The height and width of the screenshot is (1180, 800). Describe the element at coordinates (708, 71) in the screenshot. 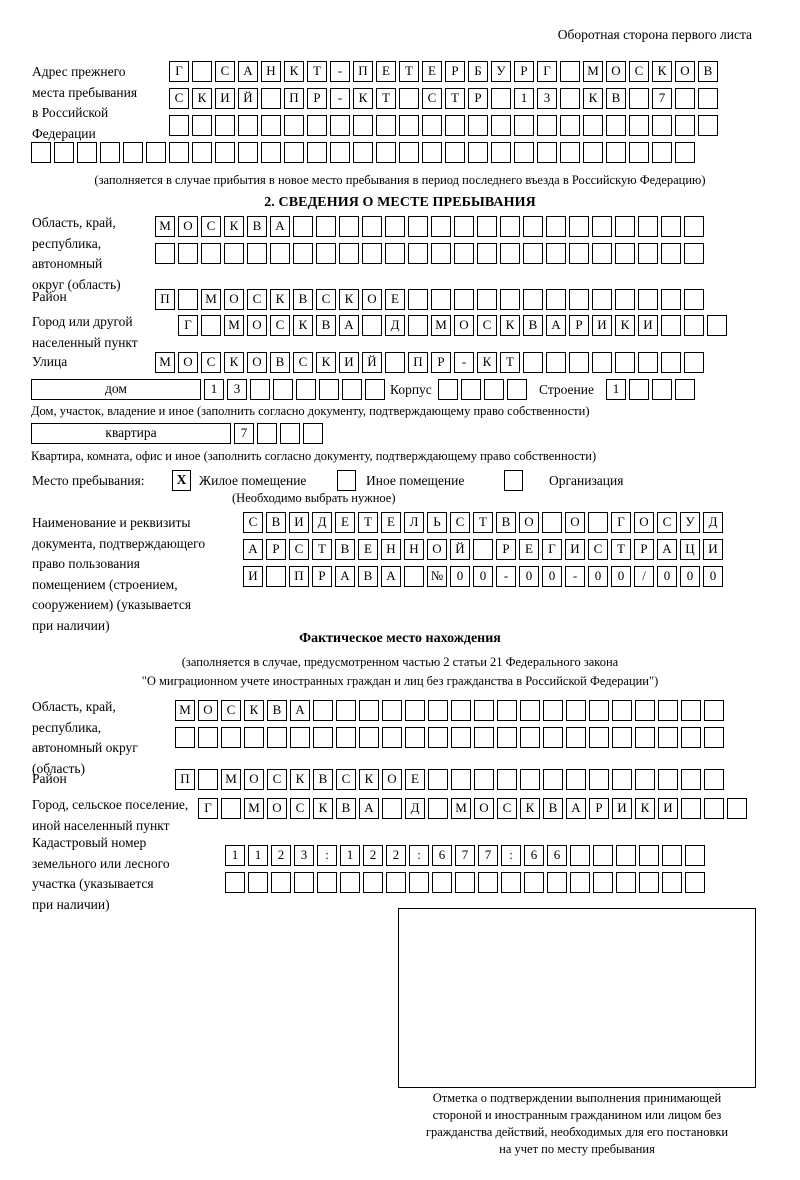

I see `prev-address-r1-cell-24: В` at that location.